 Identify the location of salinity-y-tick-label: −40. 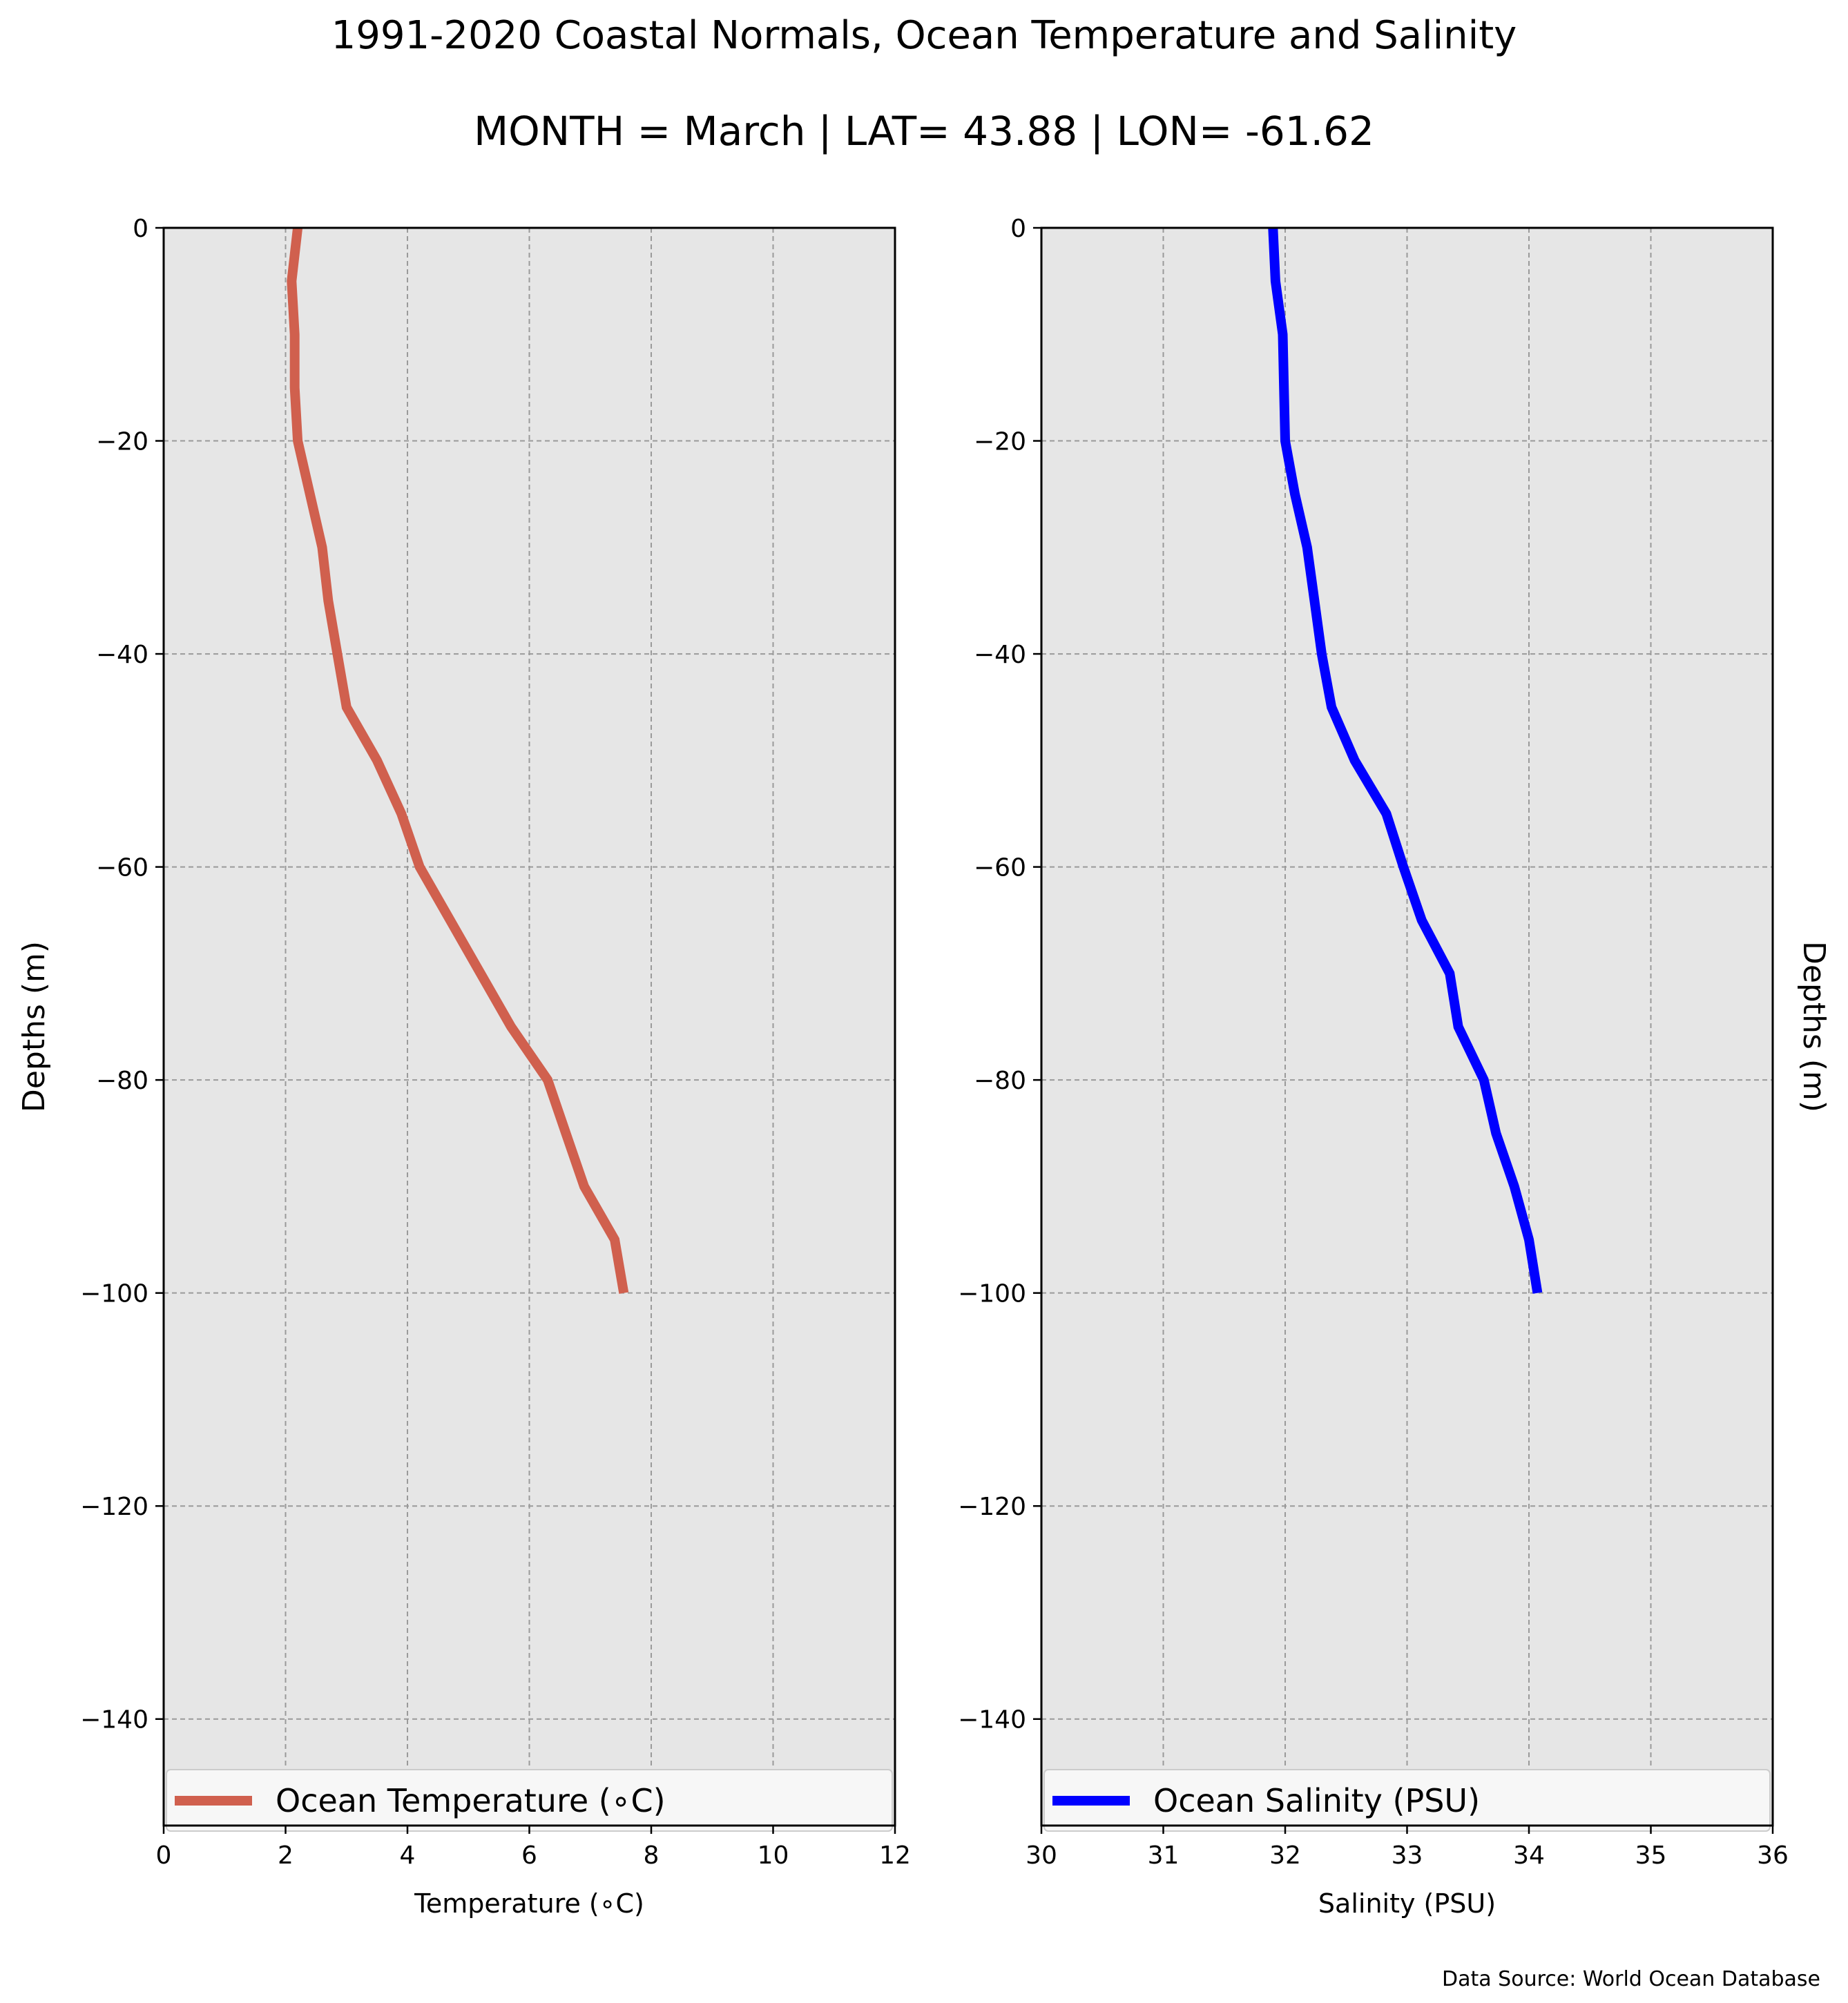
(1000, 655).